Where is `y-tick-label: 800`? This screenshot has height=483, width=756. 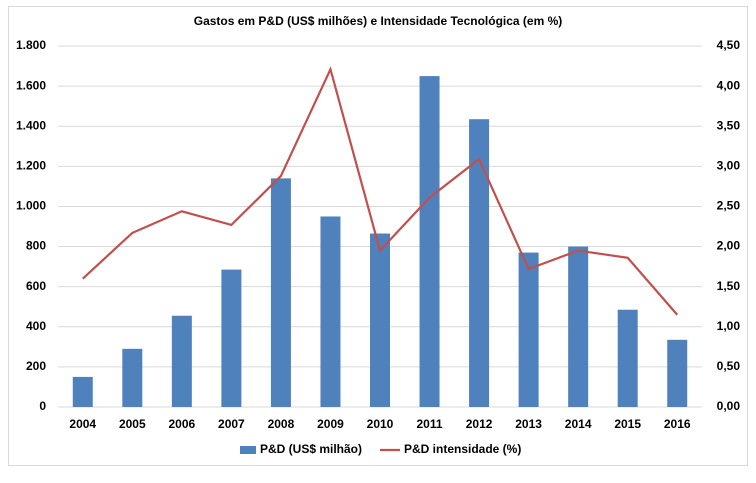 y-tick-label: 800 is located at coordinates (36, 246).